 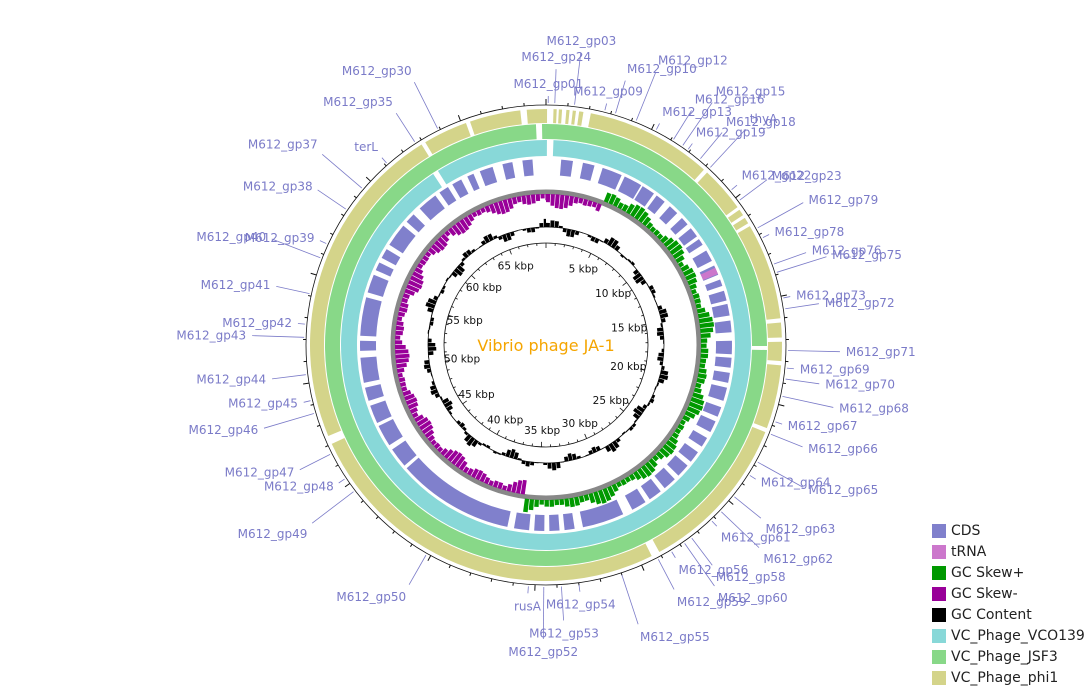 What do you see at coordinates (629, 329) in the screenshot?
I see `kbp-tick-label: 15 kbp` at bounding box center [629, 329].